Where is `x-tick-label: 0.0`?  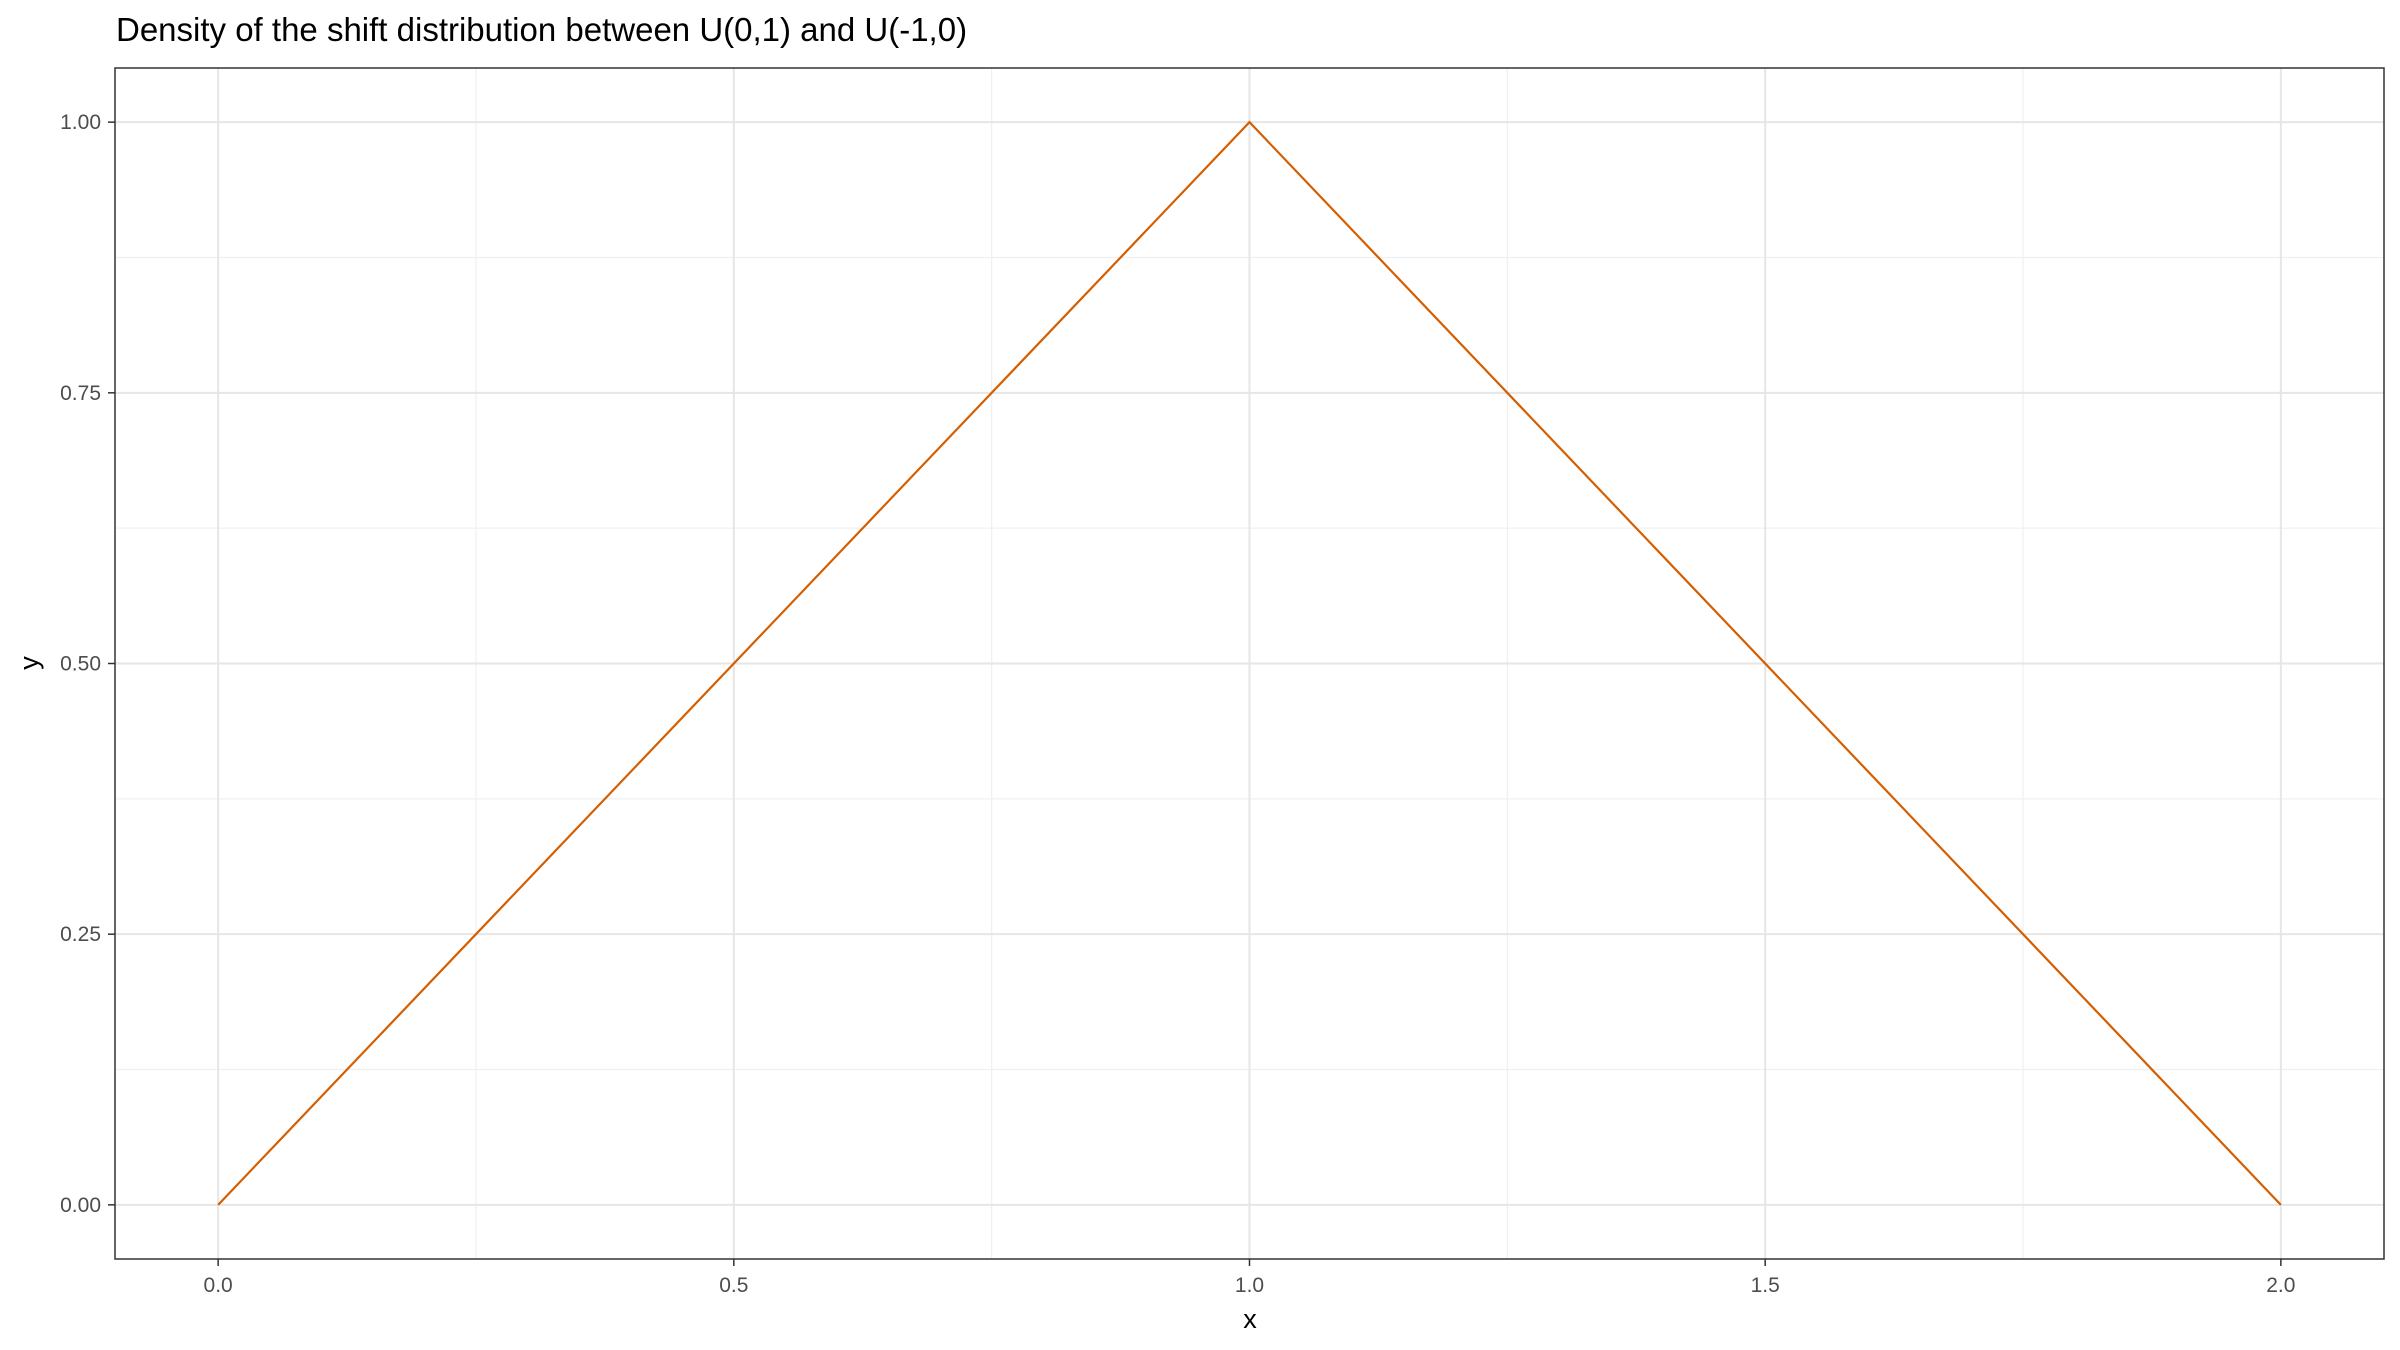 x-tick-label: 0.0 is located at coordinates (218, 1285).